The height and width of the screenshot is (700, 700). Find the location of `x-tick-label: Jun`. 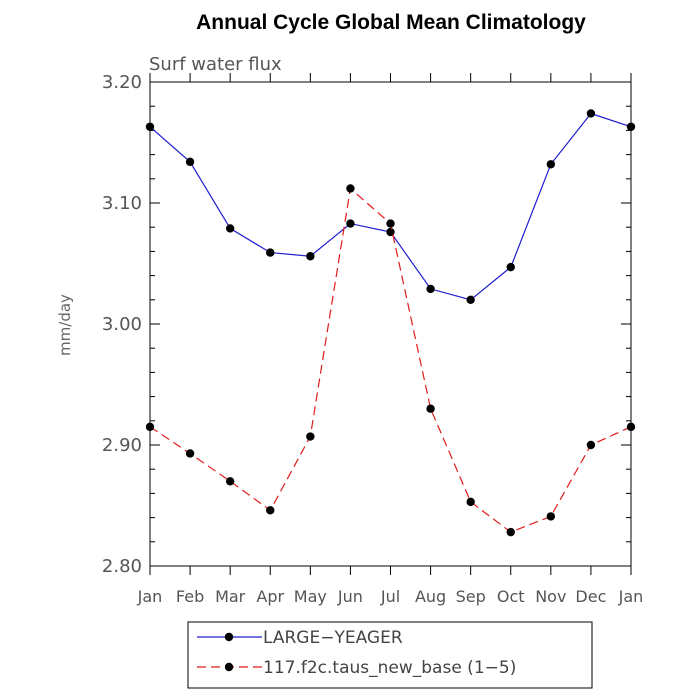

x-tick-label: Jun is located at coordinates (350, 596).